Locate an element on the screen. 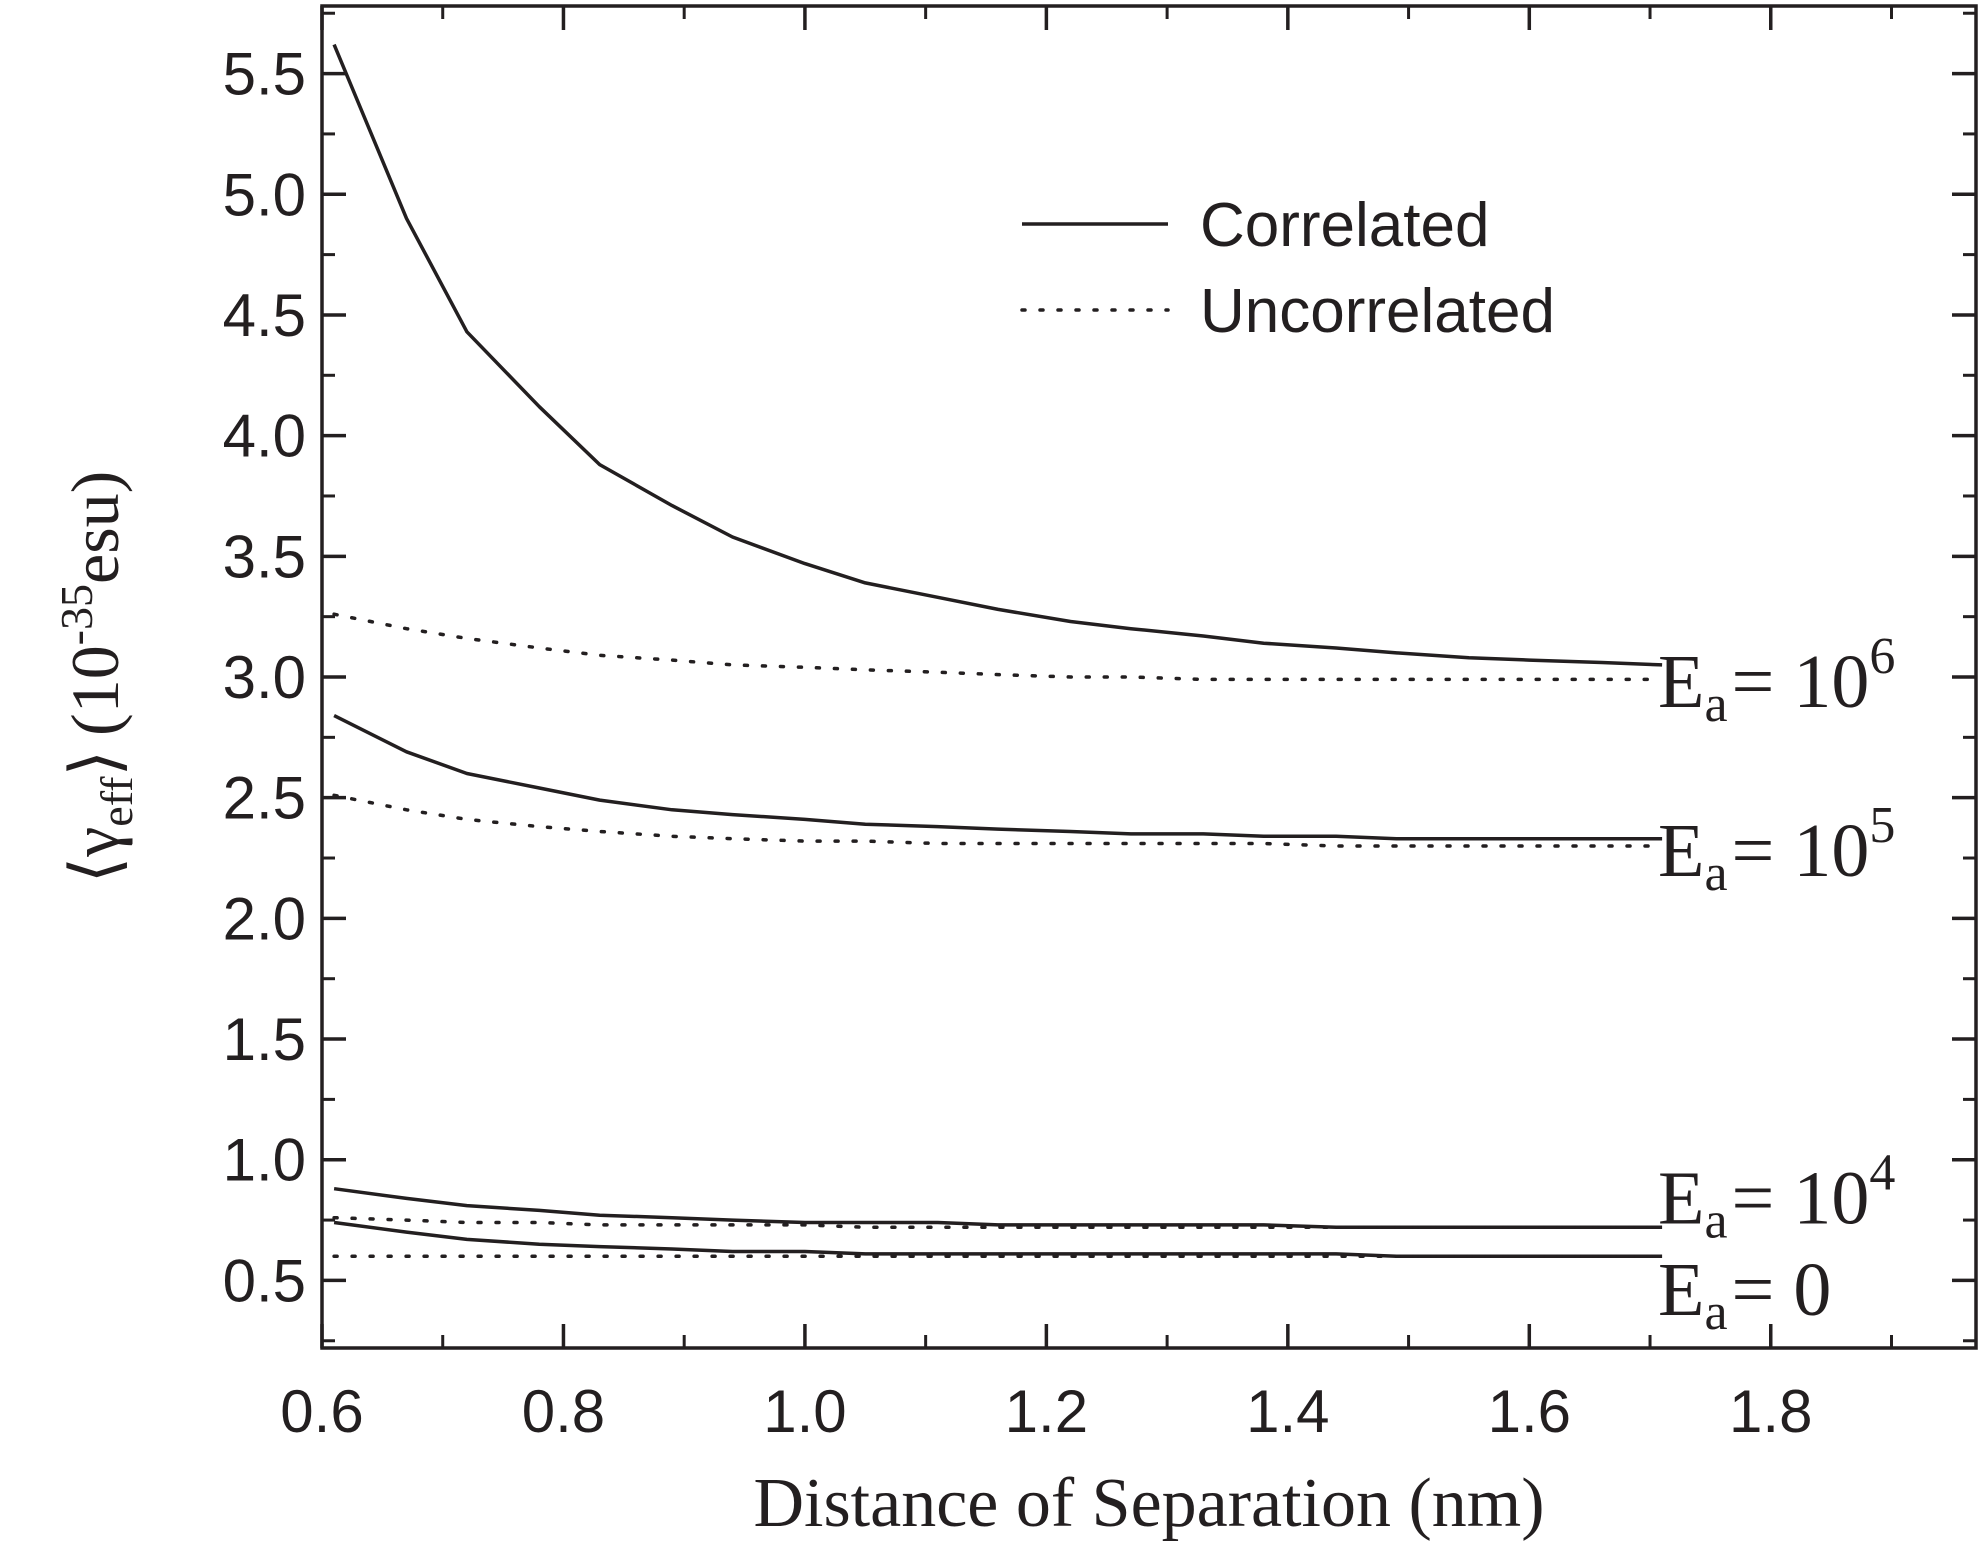 The width and height of the screenshot is (1982, 1548). y-axis-exponent: -35 is located at coordinates (76, 614).